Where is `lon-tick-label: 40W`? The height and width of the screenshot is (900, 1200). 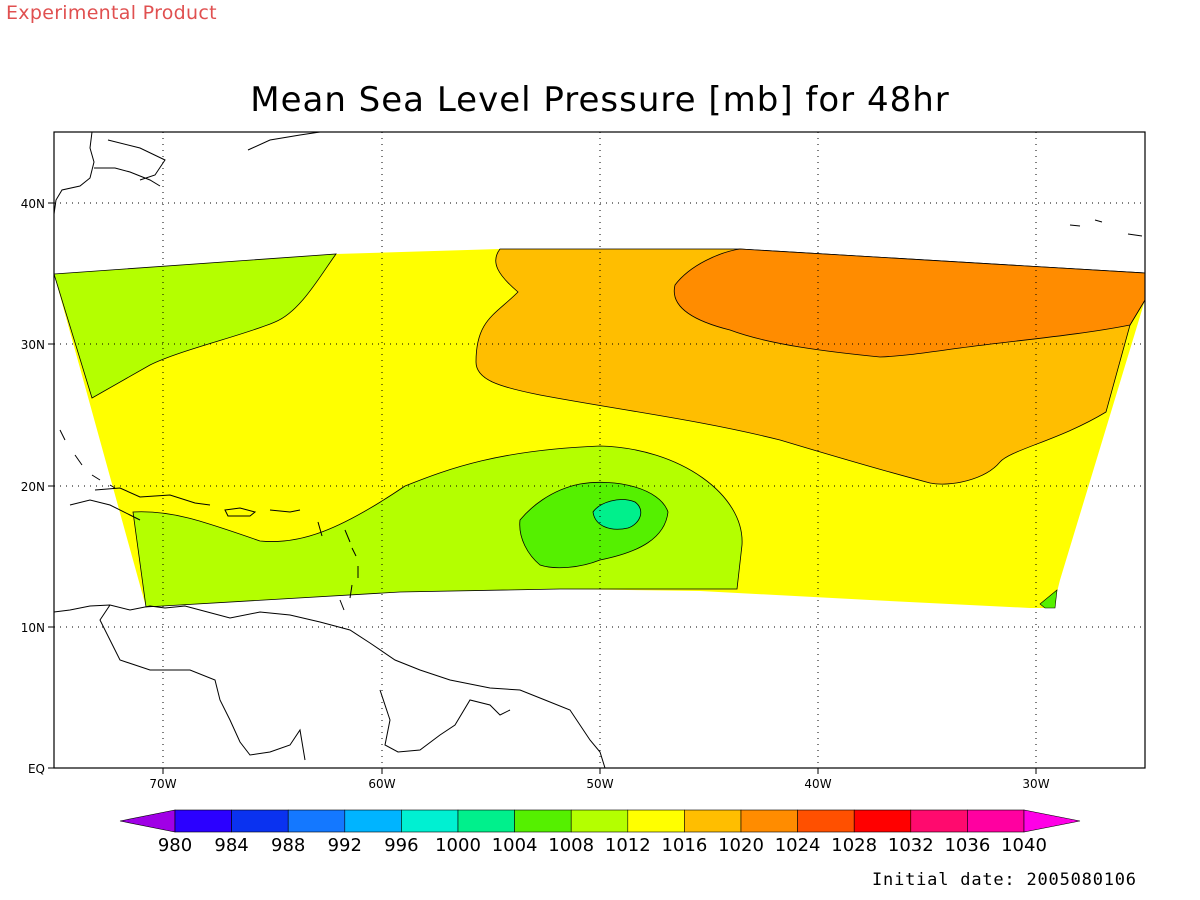 lon-tick-label: 40W is located at coordinates (817, 784).